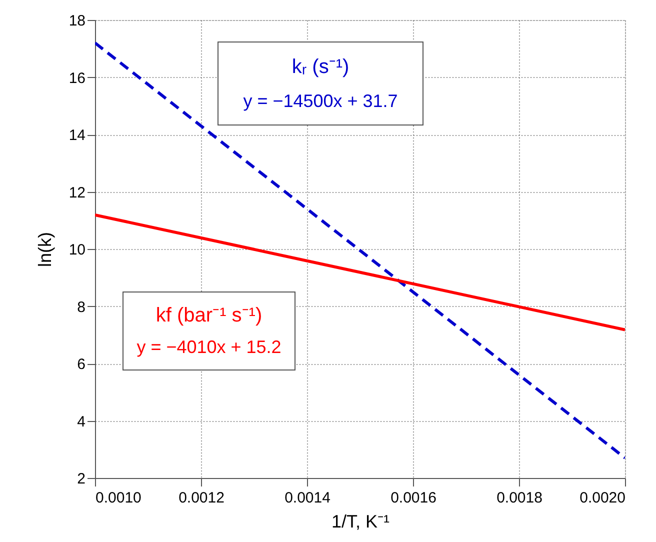 This screenshot has height=542, width=656. What do you see at coordinates (77, 135) in the screenshot?
I see `y-tick-label: 14` at bounding box center [77, 135].